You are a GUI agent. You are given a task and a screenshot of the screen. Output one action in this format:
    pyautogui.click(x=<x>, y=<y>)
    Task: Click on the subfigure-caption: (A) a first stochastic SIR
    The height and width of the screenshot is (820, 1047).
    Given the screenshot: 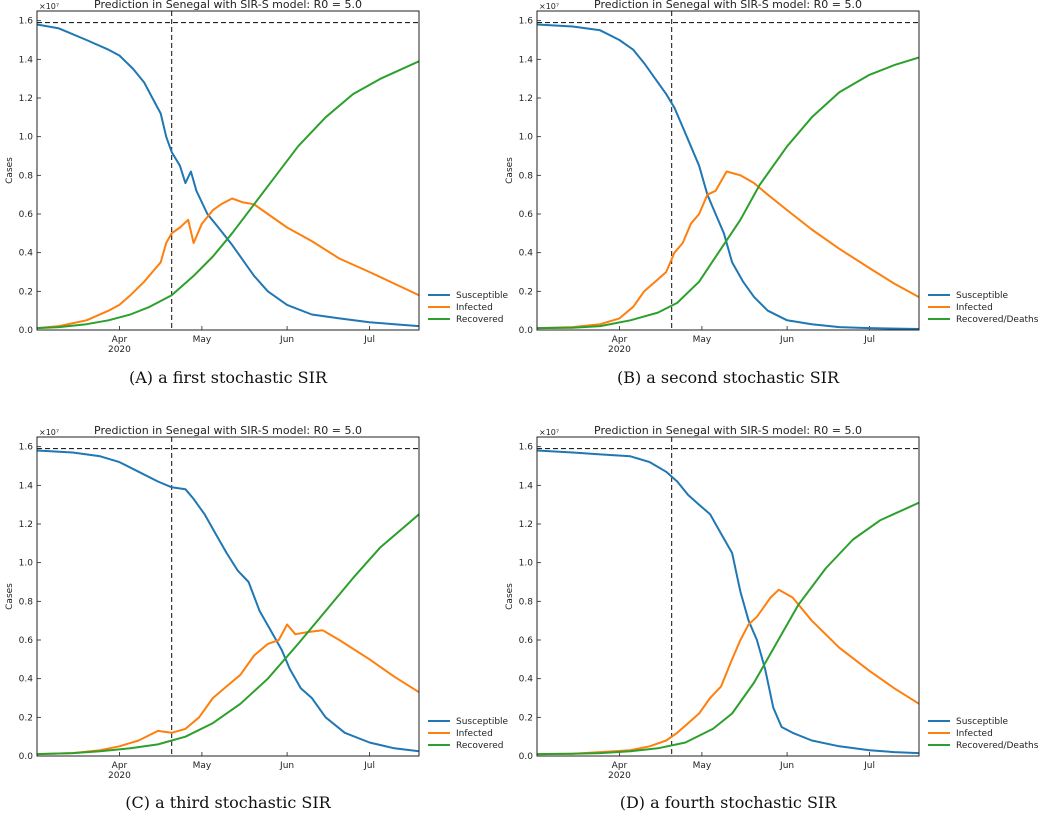 What is the action you would take?
    pyautogui.click(x=228, y=377)
    